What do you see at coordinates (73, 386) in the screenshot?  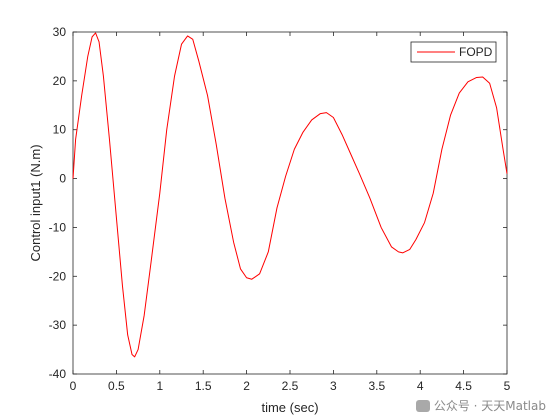 I see `x-tick-label: 0` at bounding box center [73, 386].